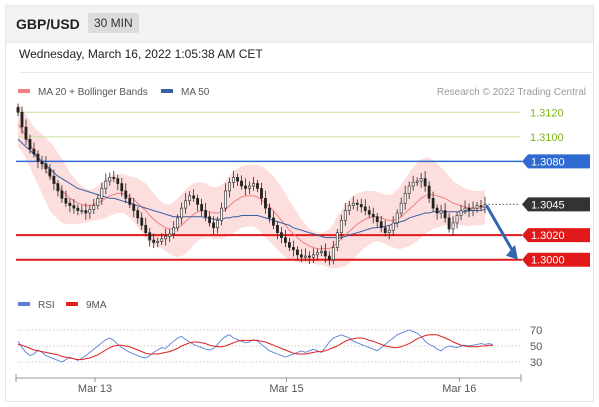  Describe the element at coordinates (46, 305) in the screenshot. I see `rsi-legend-label-0: RSI` at that location.